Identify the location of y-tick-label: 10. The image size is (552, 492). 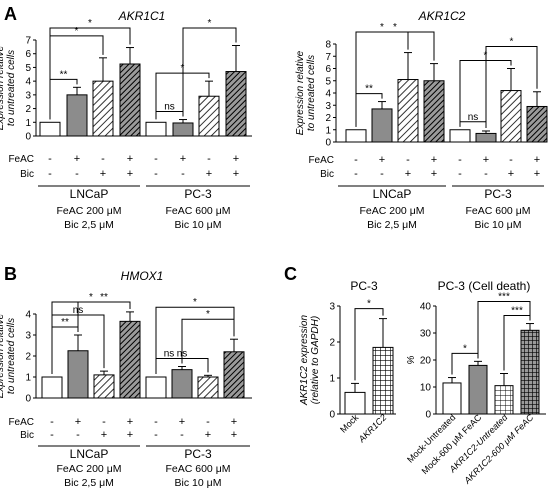
(426, 388).